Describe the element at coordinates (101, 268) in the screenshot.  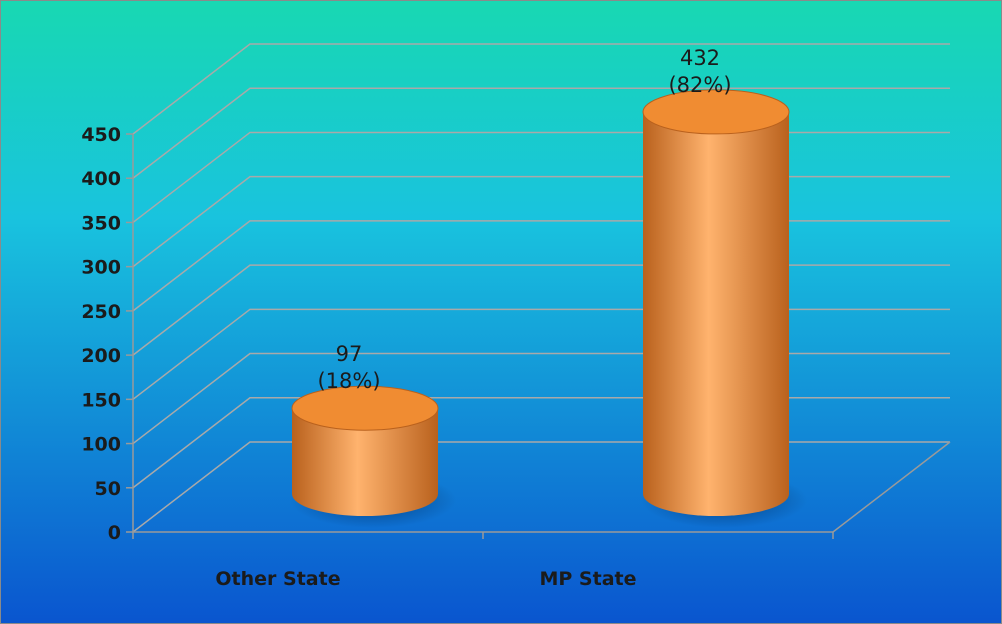
I see `y-tick-label: 300` at that location.